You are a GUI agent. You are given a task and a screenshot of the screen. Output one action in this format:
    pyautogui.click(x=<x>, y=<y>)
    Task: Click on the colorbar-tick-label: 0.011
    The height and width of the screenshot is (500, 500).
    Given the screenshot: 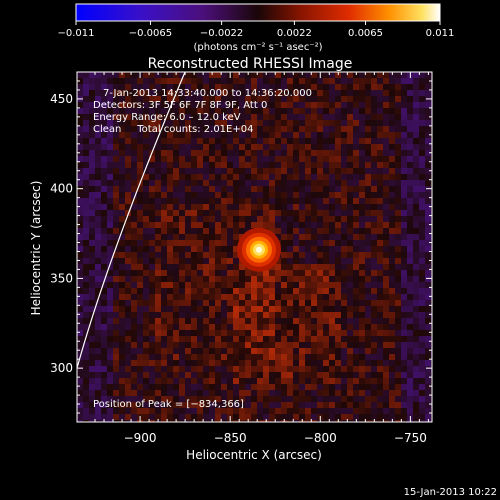 What is the action you would take?
    pyautogui.click(x=440, y=33)
    